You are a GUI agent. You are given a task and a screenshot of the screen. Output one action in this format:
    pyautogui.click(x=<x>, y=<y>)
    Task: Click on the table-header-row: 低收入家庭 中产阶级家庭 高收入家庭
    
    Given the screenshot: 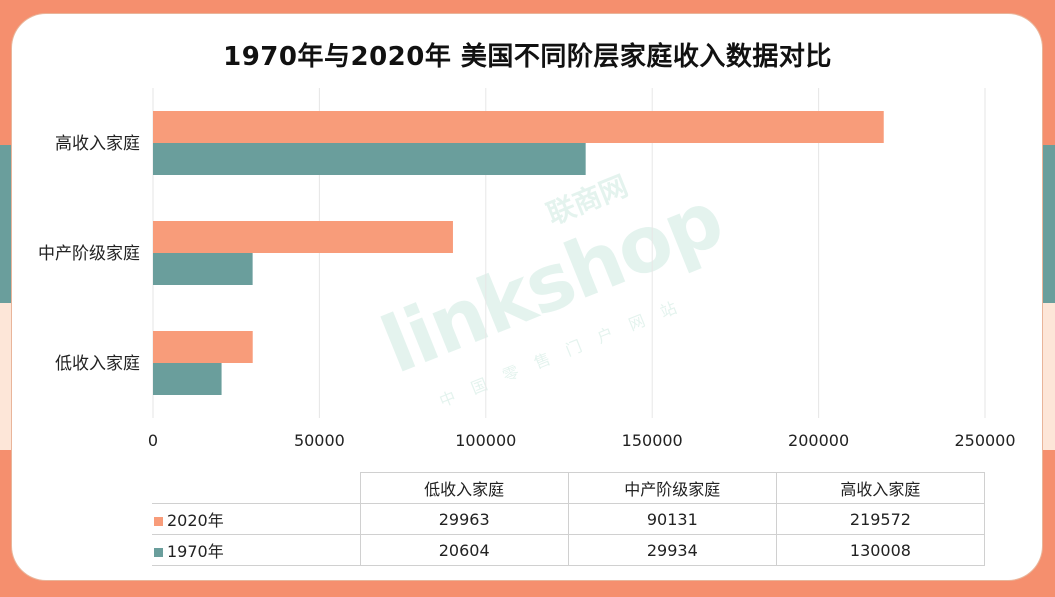 What is the action you would take?
    pyautogui.click(x=569, y=488)
    